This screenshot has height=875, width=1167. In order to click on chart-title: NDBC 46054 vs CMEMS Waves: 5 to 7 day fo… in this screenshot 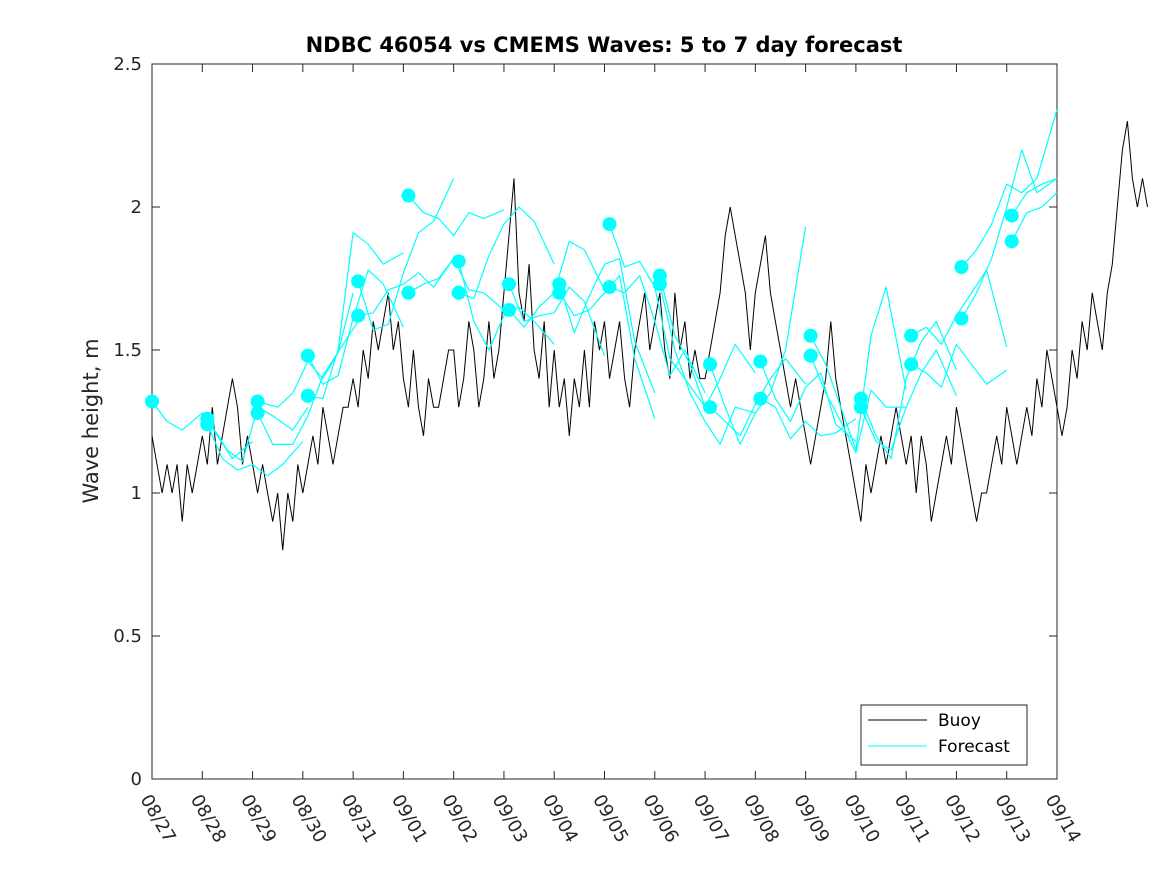, I will do `click(604, 45)`.